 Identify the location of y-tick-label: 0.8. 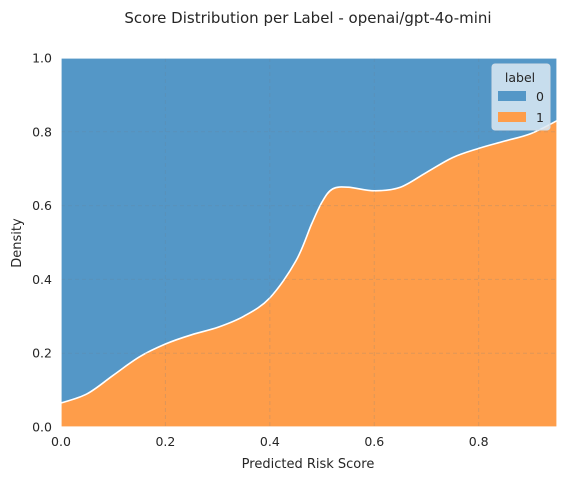
(42, 131).